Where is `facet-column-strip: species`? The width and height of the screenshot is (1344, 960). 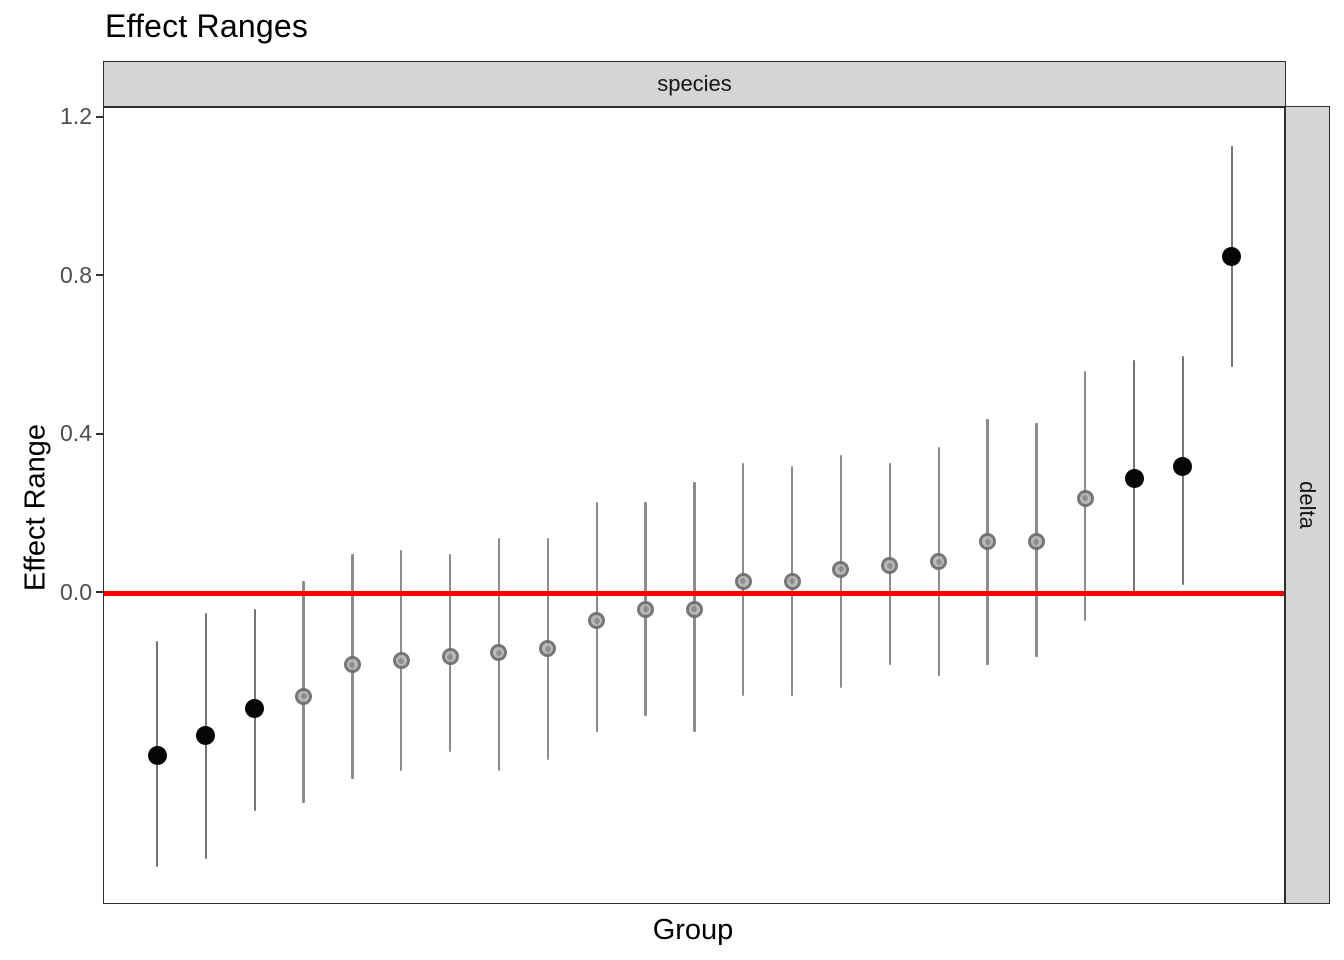 facet-column-strip: species is located at coordinates (694, 84).